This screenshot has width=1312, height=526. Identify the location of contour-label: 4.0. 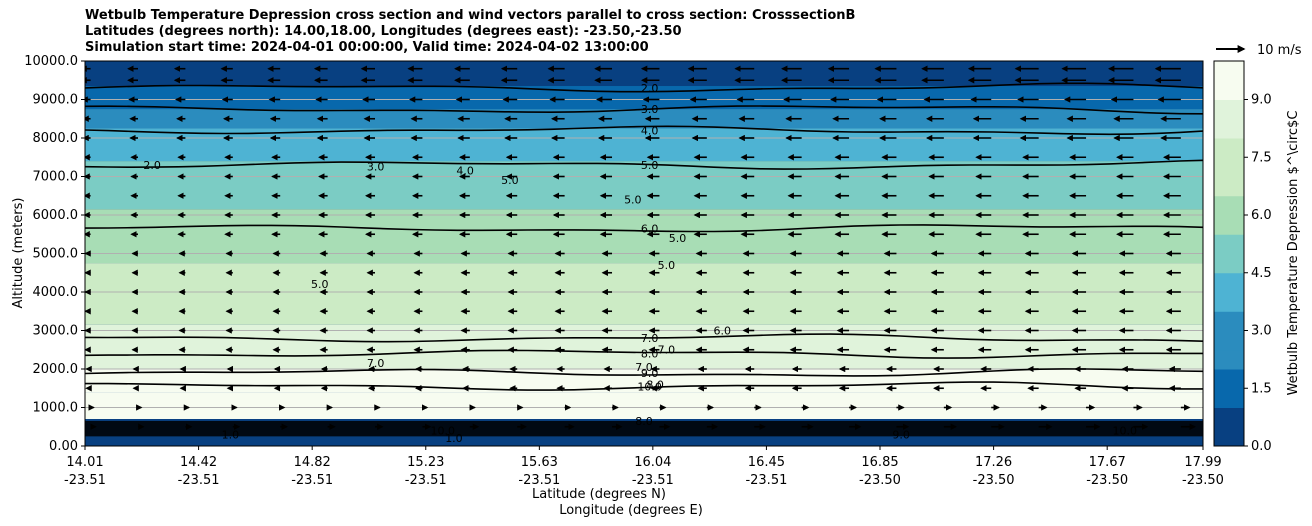
(650, 130).